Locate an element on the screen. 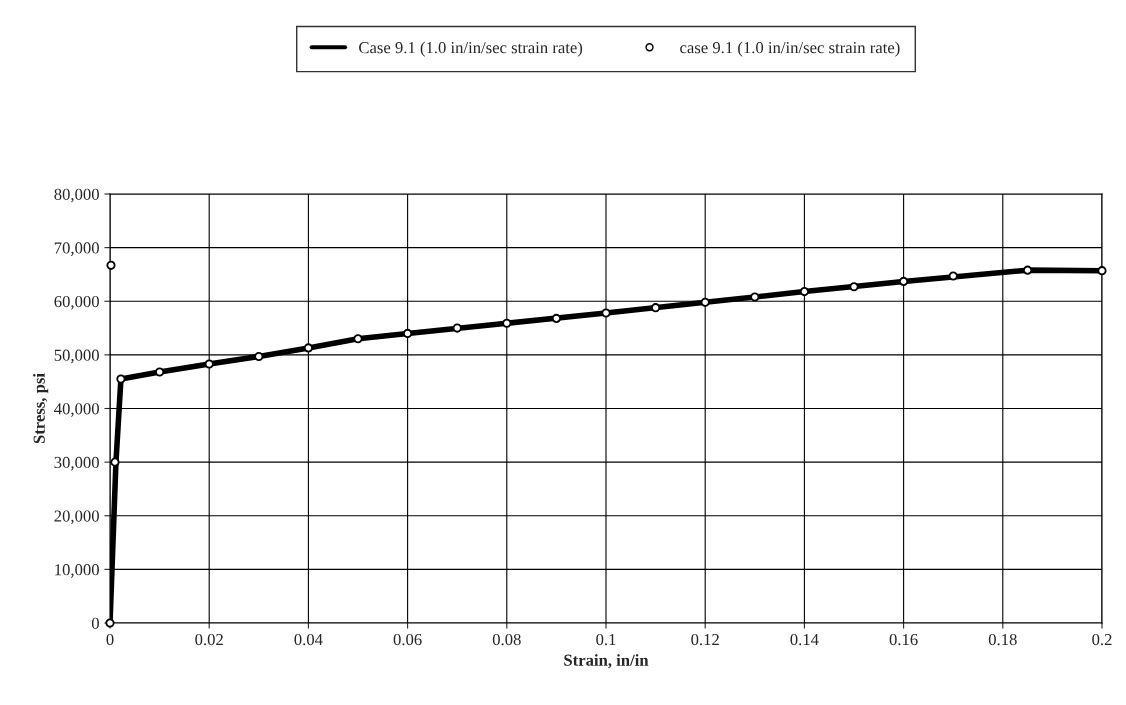 Image resolution: width=1126 pixels, height=705 pixels. x-tick-label: 0 is located at coordinates (110, 639).